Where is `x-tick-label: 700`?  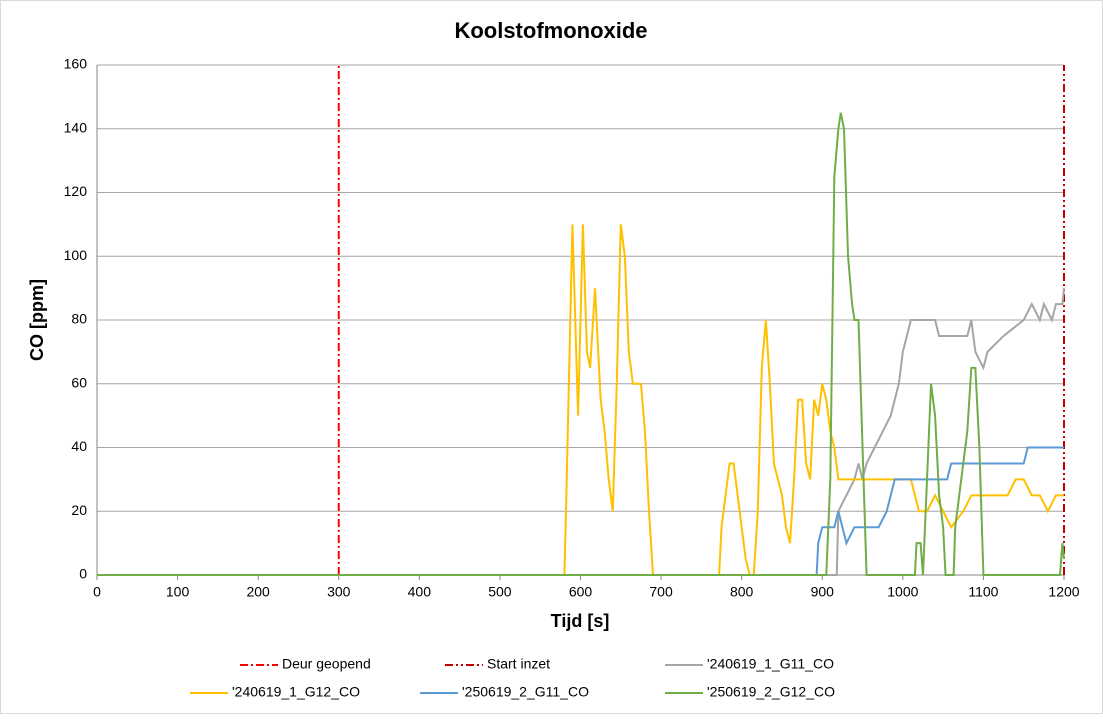 x-tick-label: 700 is located at coordinates (661, 592).